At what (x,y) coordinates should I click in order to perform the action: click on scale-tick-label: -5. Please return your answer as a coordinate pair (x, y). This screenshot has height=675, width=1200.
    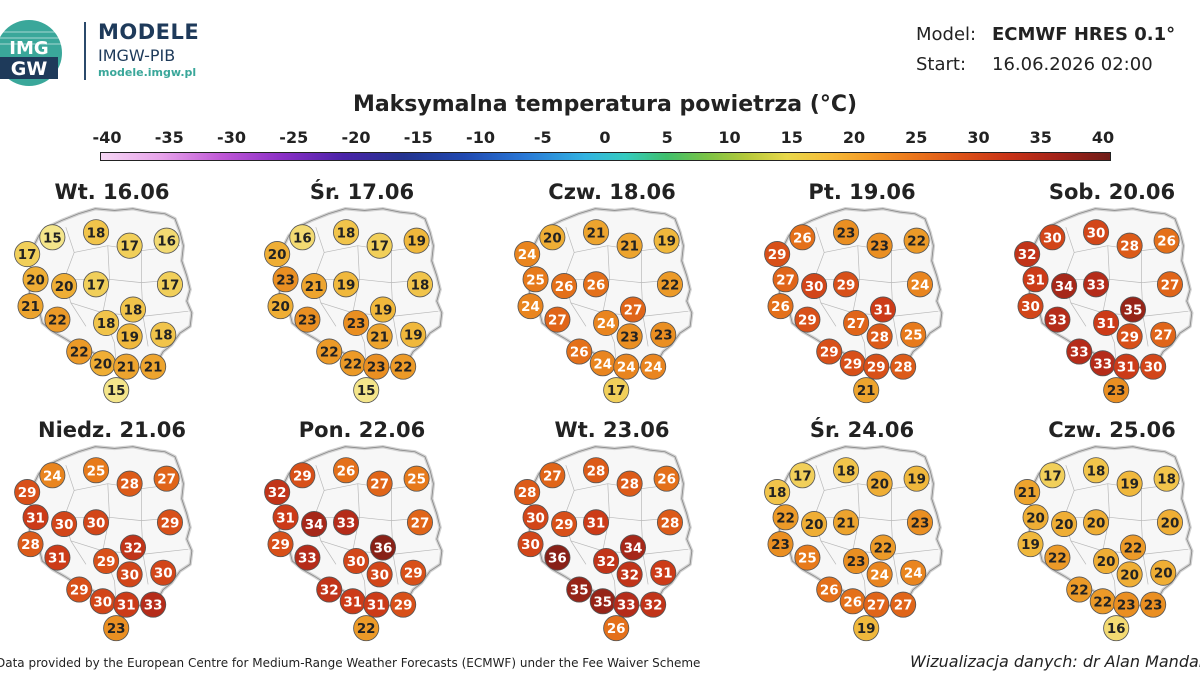
    Looking at the image, I should click on (542, 137).